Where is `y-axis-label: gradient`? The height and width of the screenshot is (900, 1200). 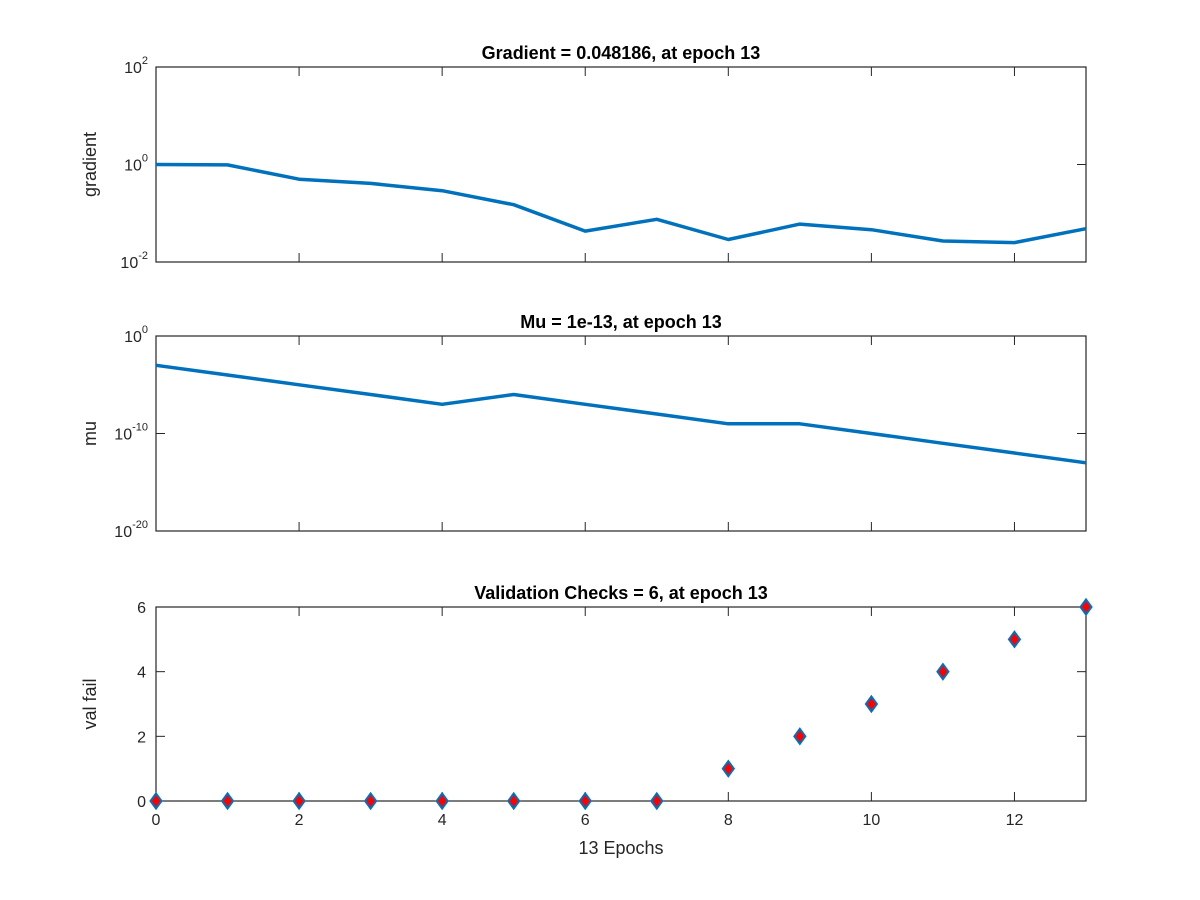
y-axis-label: gradient is located at coordinates (90, 164).